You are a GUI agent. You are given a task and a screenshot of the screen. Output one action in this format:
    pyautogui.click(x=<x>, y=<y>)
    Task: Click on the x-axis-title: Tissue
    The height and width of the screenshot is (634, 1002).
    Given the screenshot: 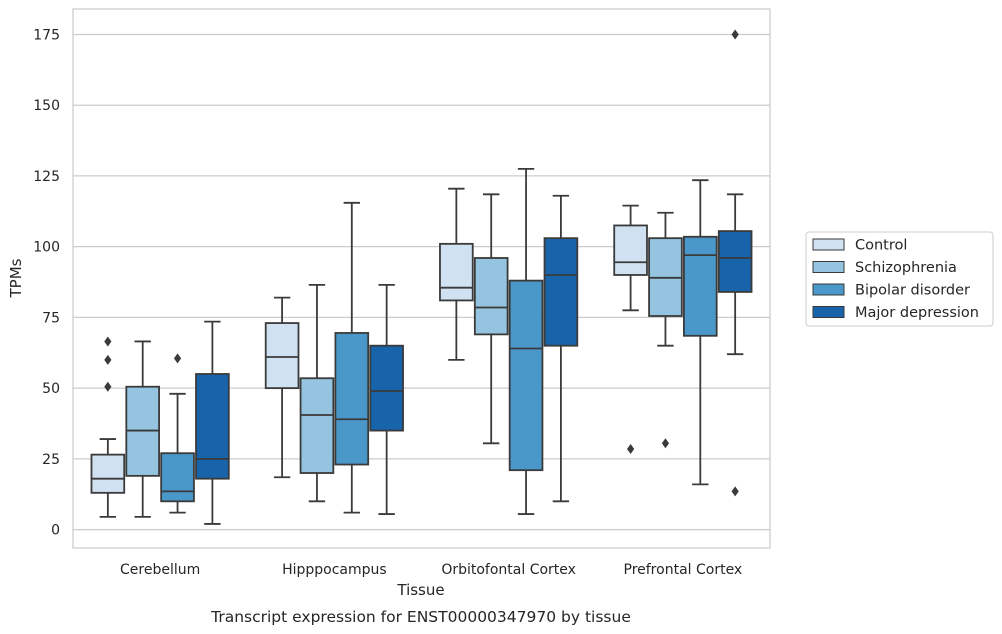 What is the action you would take?
    pyautogui.click(x=420, y=590)
    